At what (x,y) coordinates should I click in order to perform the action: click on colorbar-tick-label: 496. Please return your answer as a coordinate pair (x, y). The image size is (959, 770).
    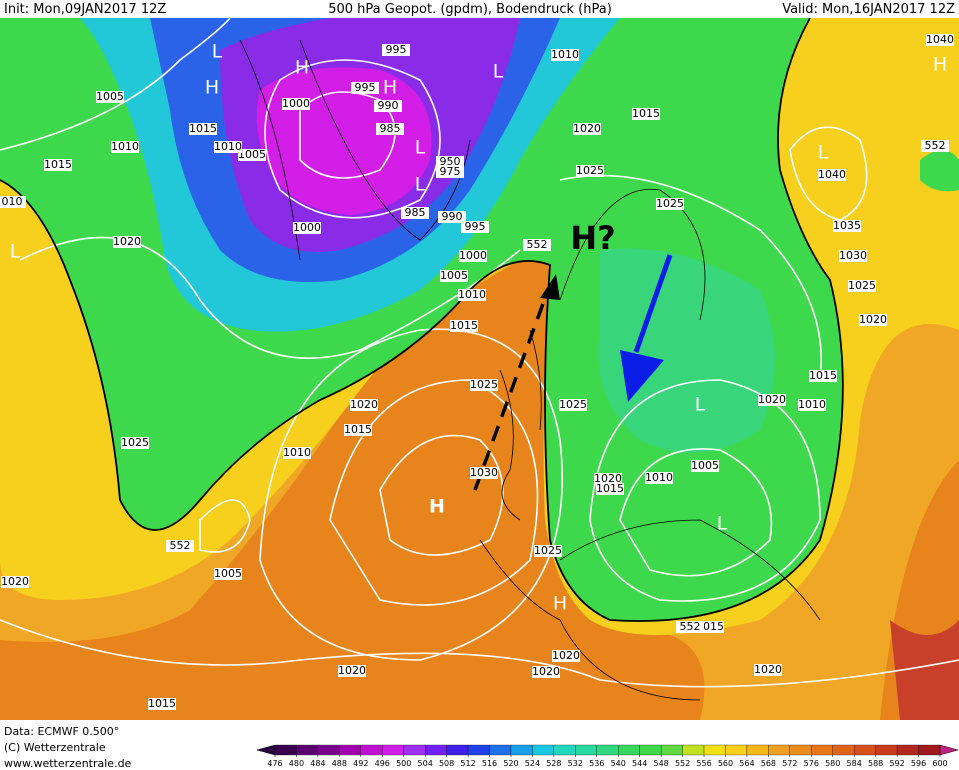
    Looking at the image, I should click on (382, 763).